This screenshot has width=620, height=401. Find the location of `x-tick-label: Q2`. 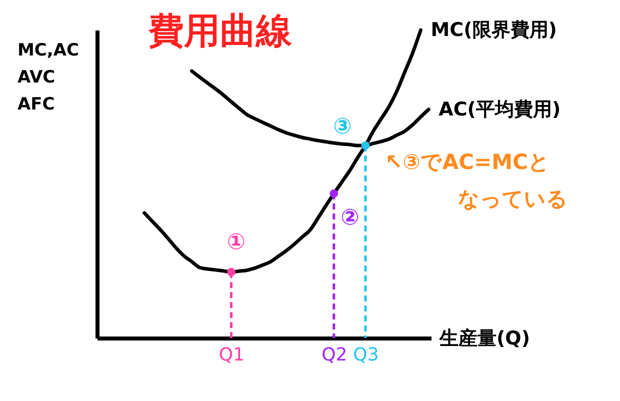

x-tick-label: Q2 is located at coordinates (335, 355).